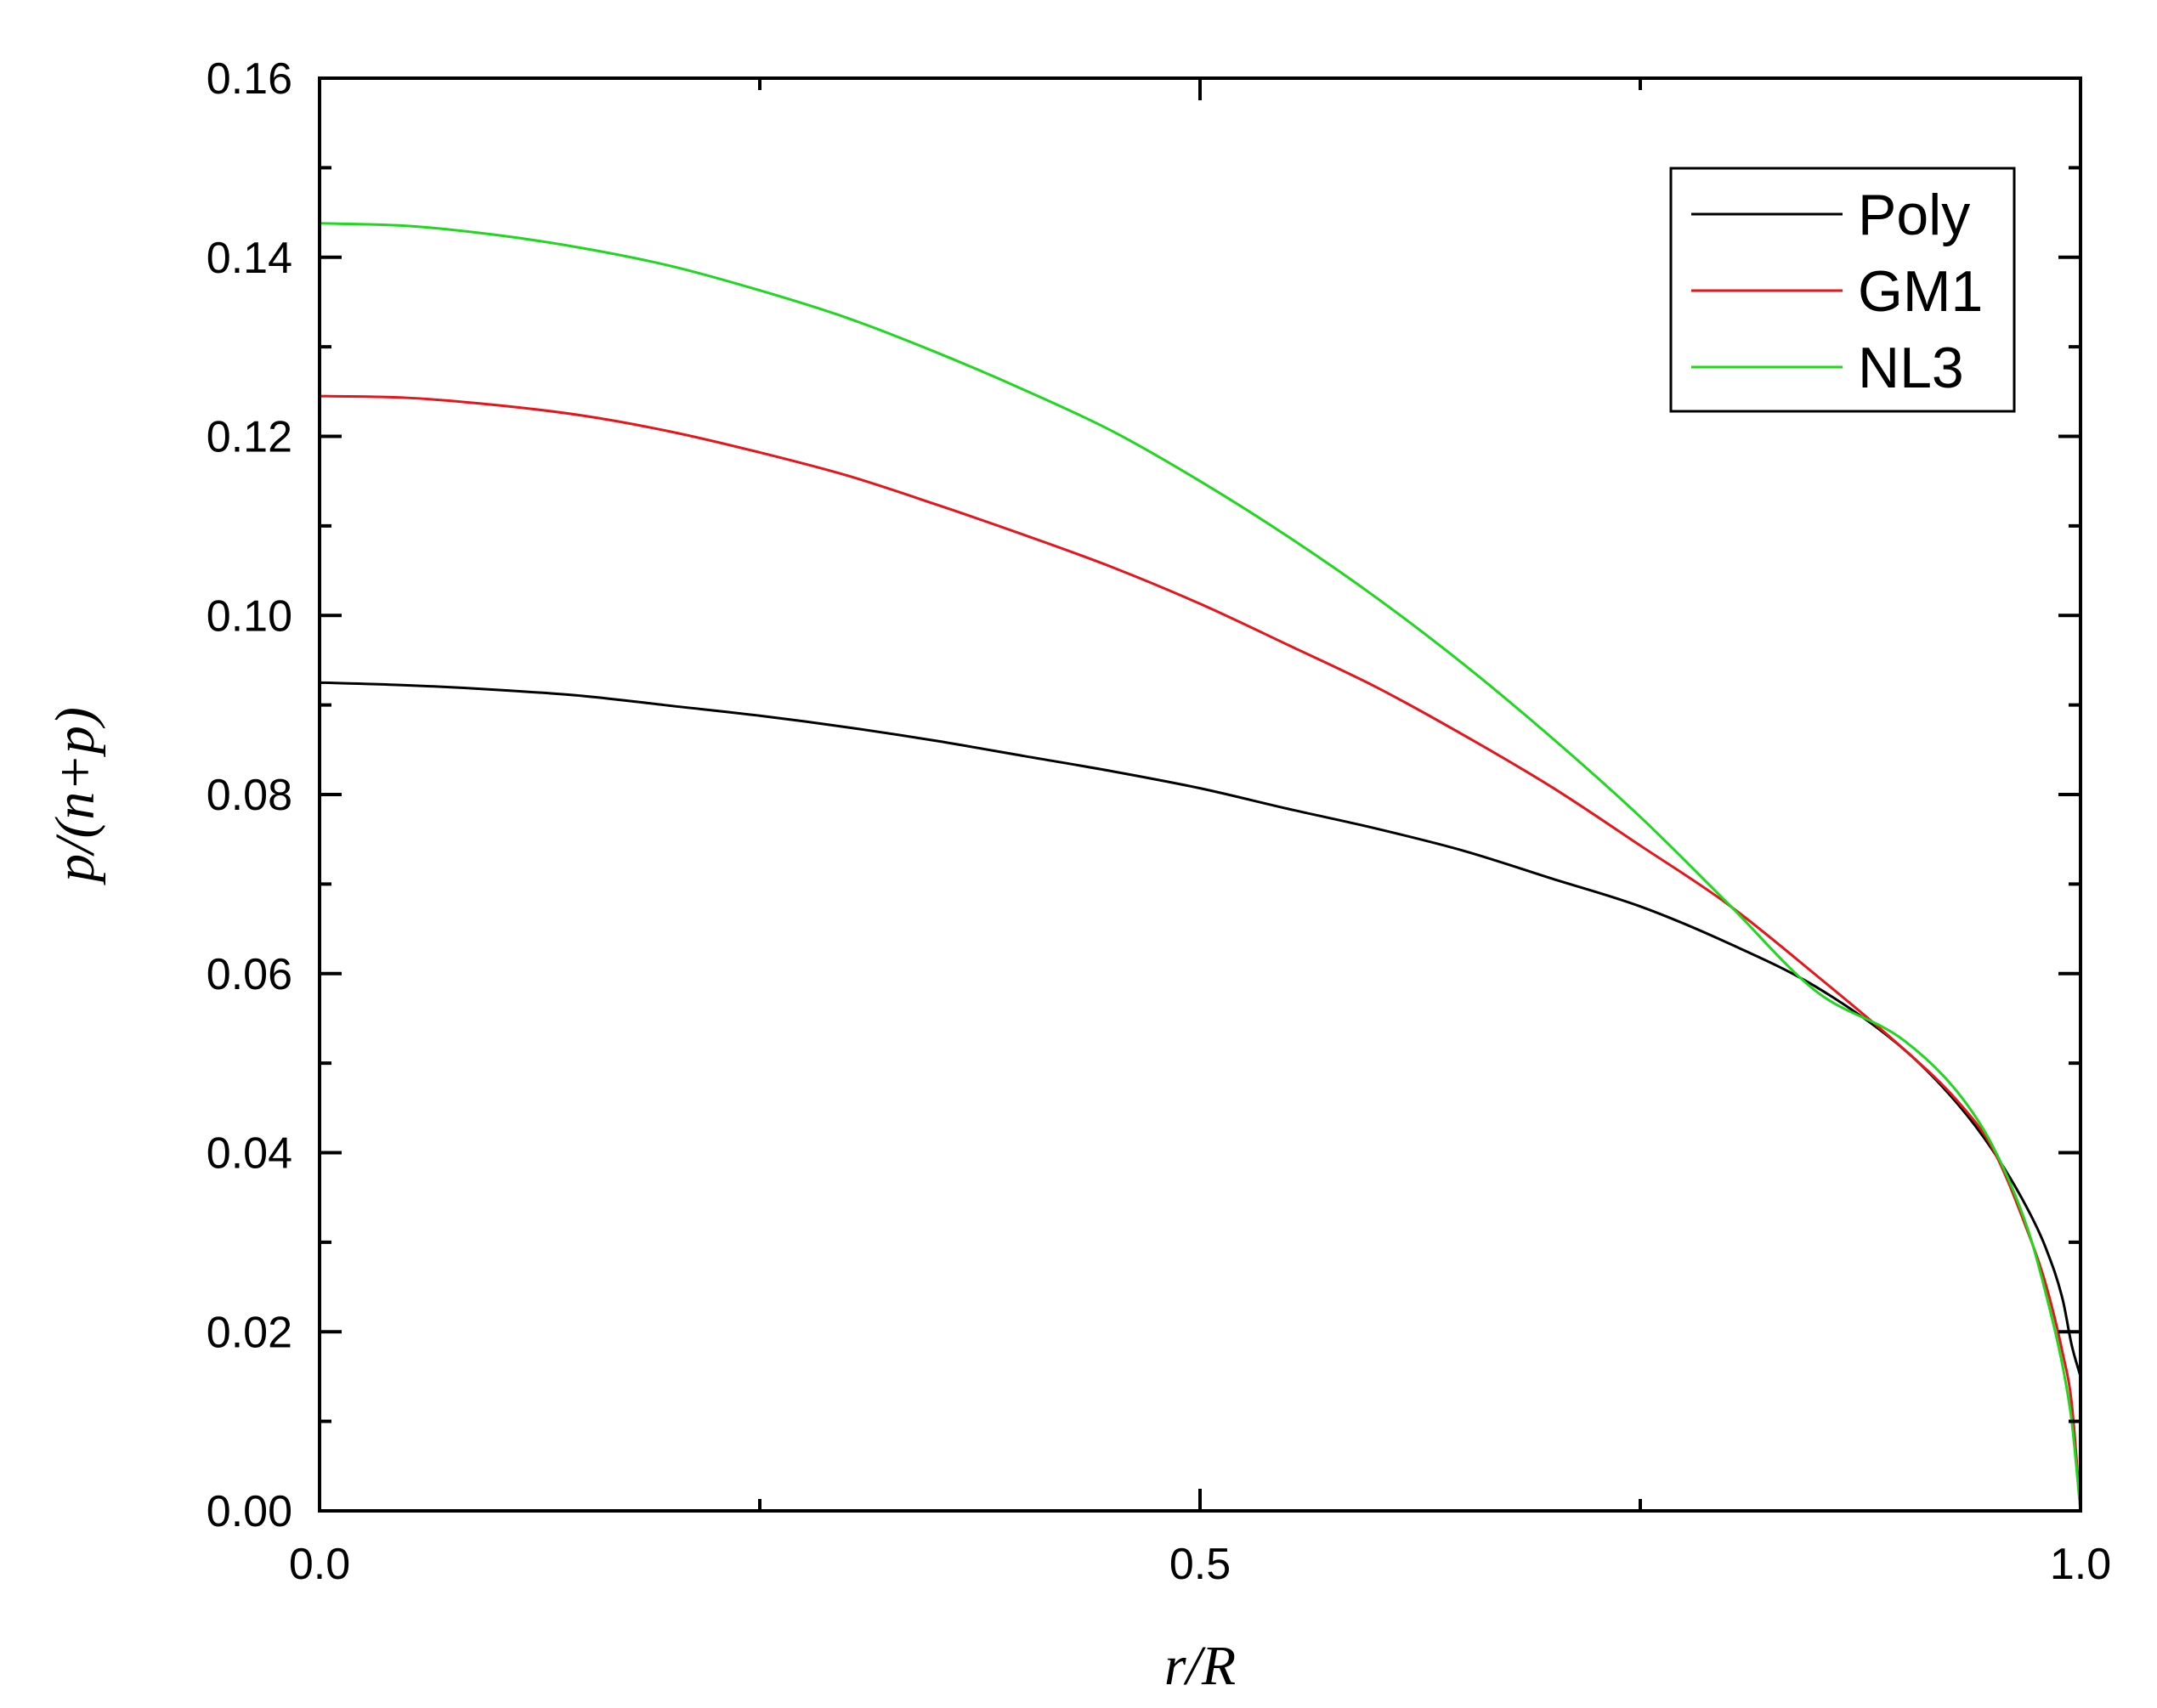 Image resolution: width=2157 pixels, height=1708 pixels. I want to click on y-tick-label: 0.04, so click(249, 1154).